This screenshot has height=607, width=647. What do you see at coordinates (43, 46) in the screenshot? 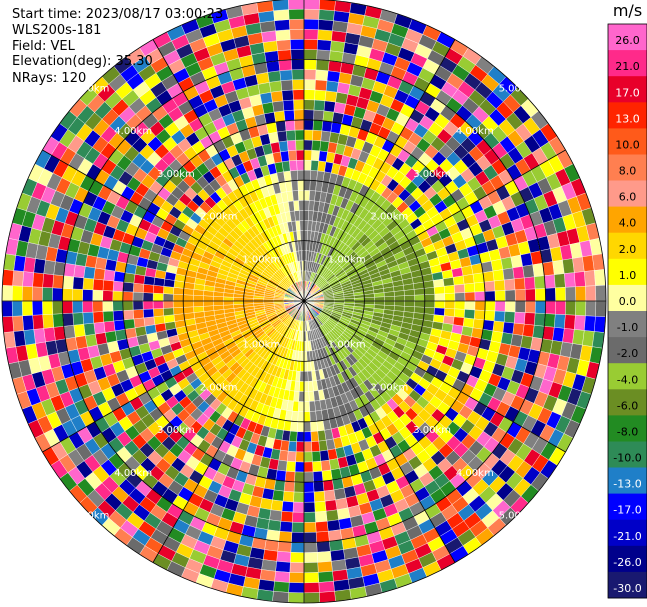
I see `field-label: Field: VEL` at bounding box center [43, 46].